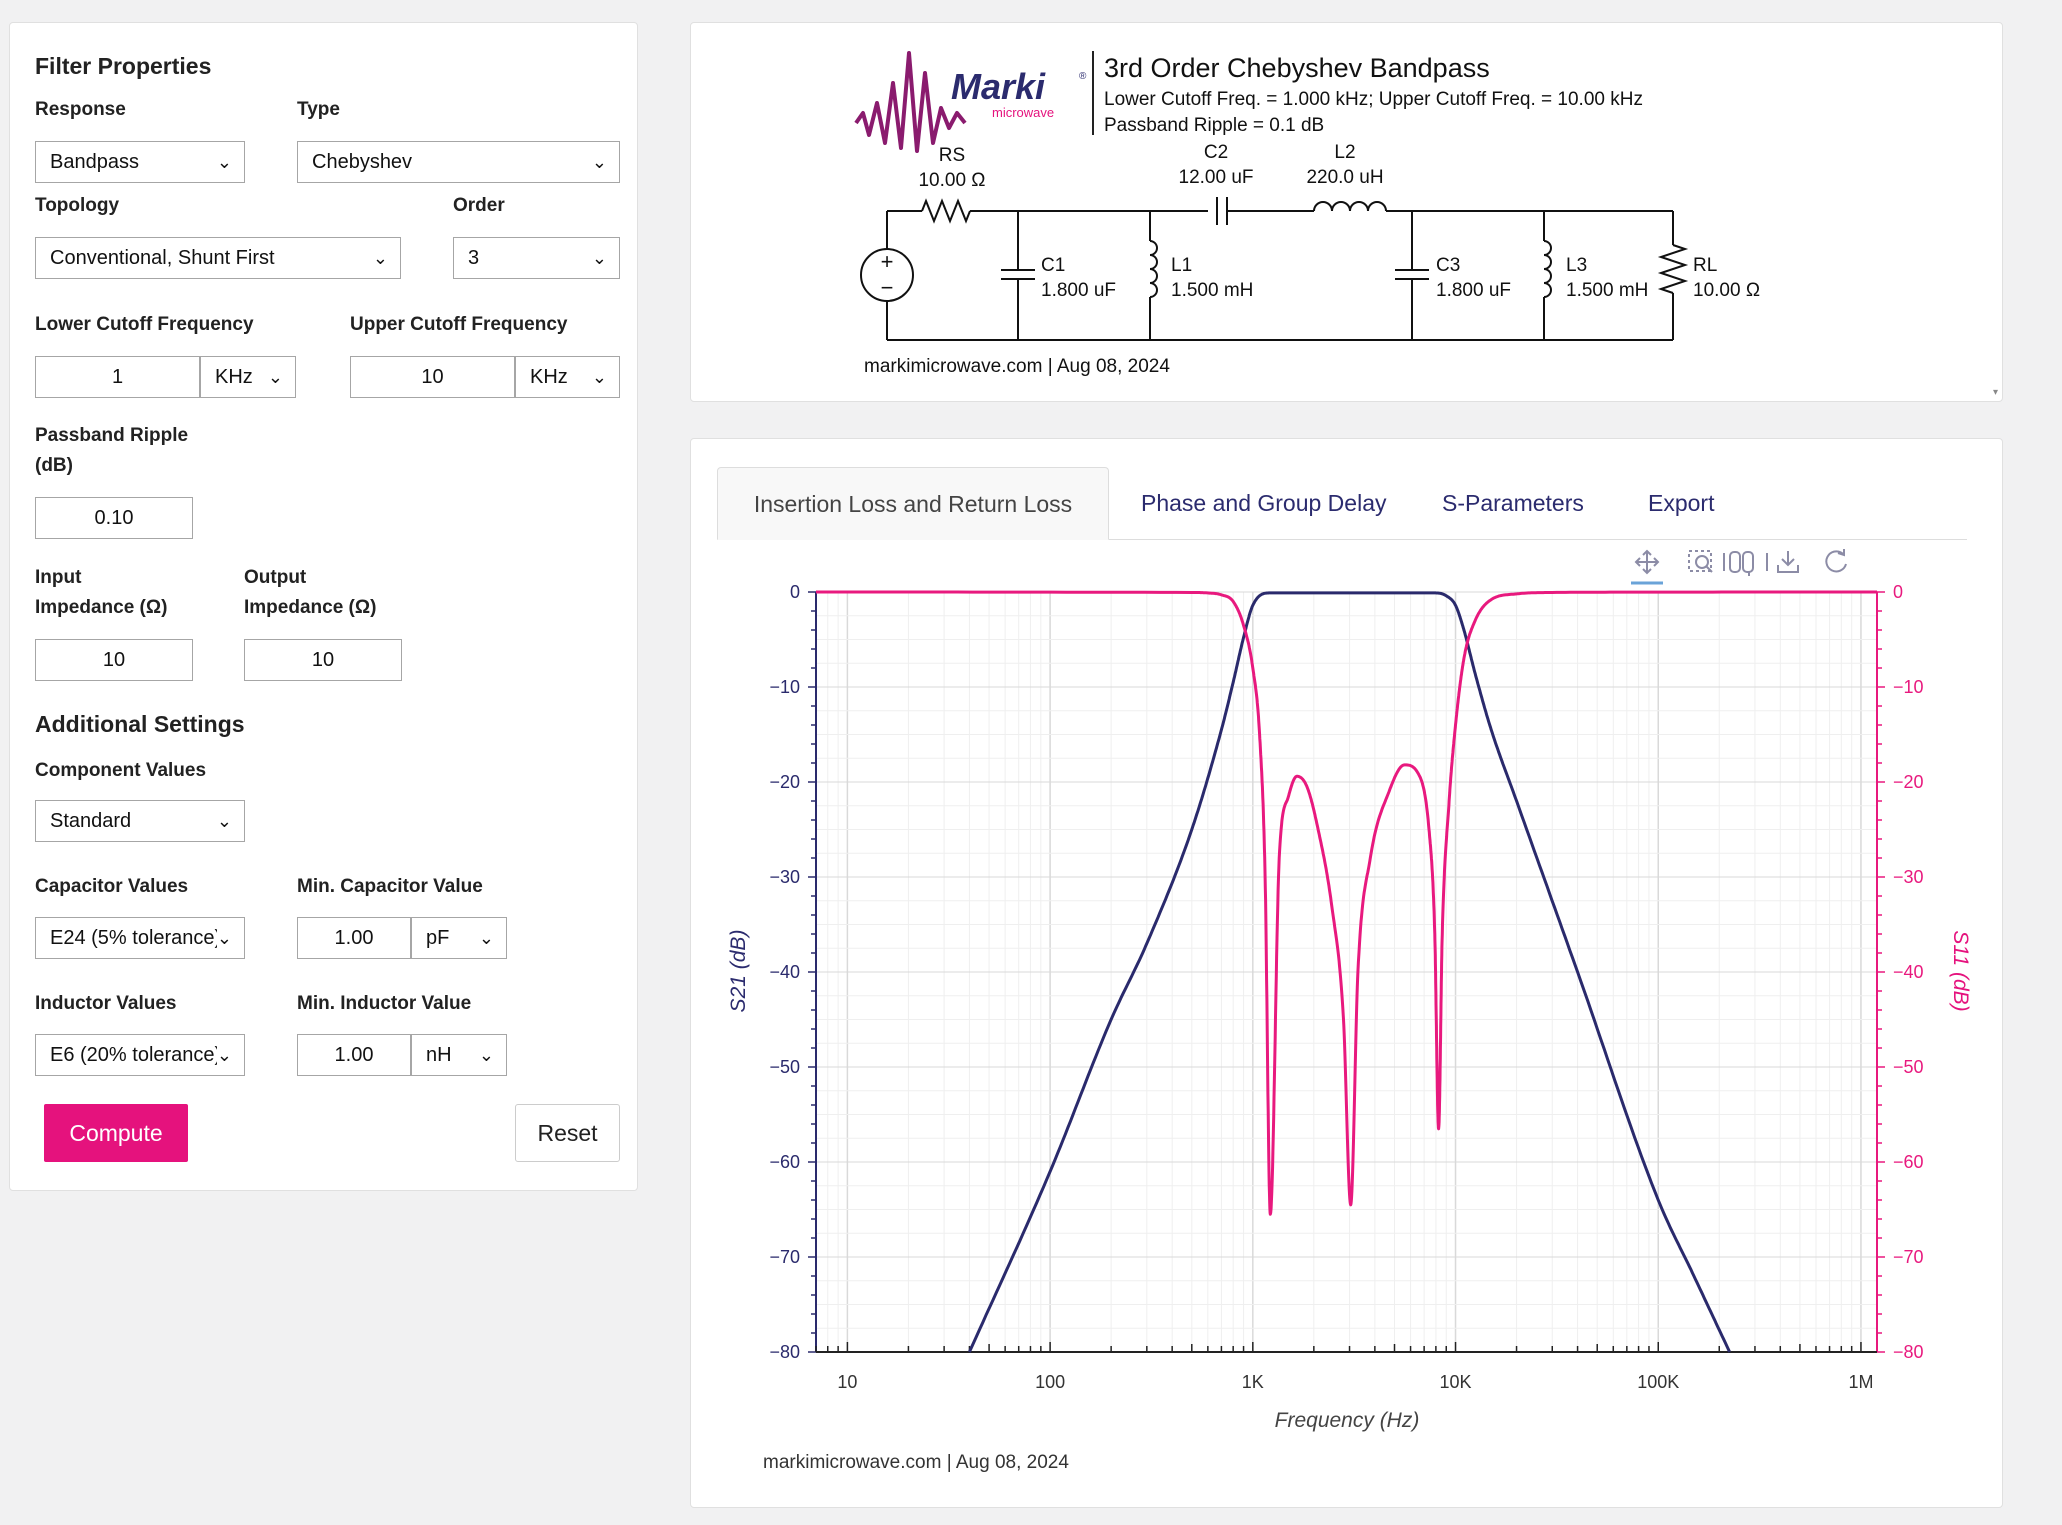  Describe the element at coordinates (432, 377) in the screenshot. I see `upper-cutoff-input: 10` at that location.